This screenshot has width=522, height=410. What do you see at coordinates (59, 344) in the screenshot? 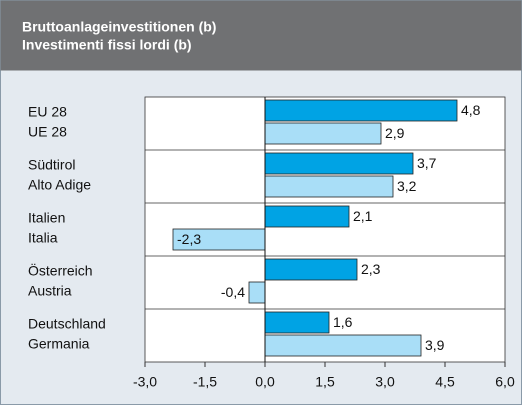
I see `category-label: Germania` at bounding box center [59, 344].